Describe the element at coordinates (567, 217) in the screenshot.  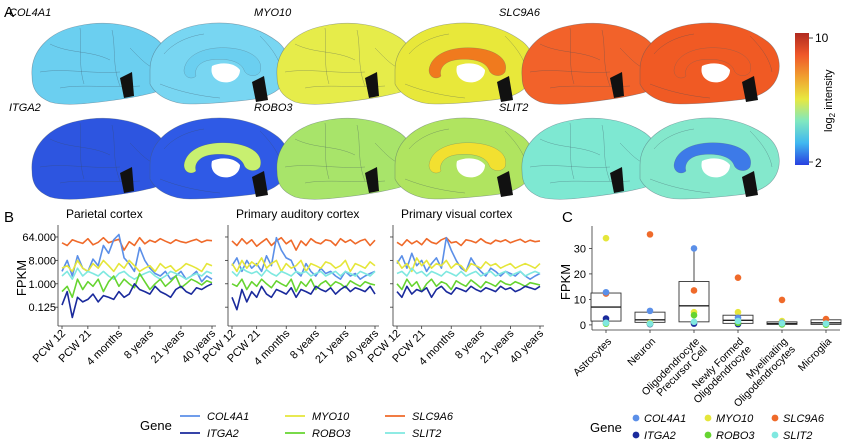
I see `panel-label-c: C` at that location.